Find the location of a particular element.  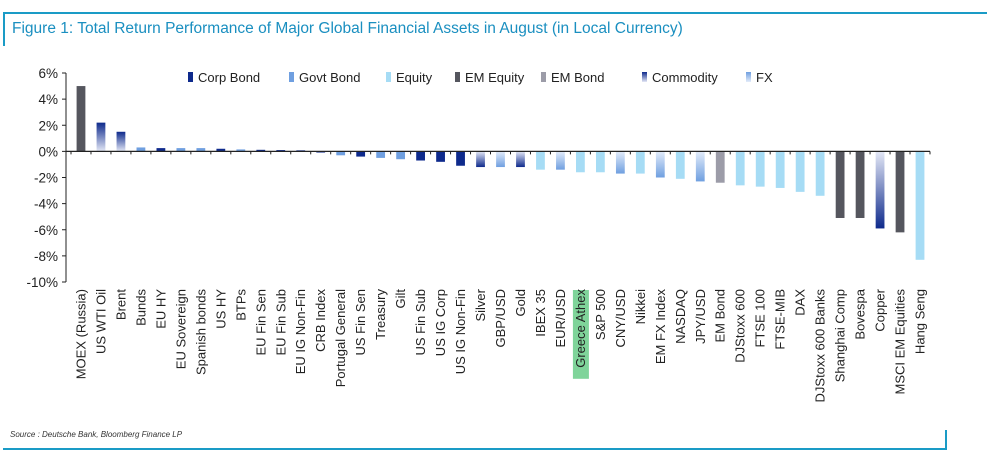

bar-eu-hy is located at coordinates (161, 150).